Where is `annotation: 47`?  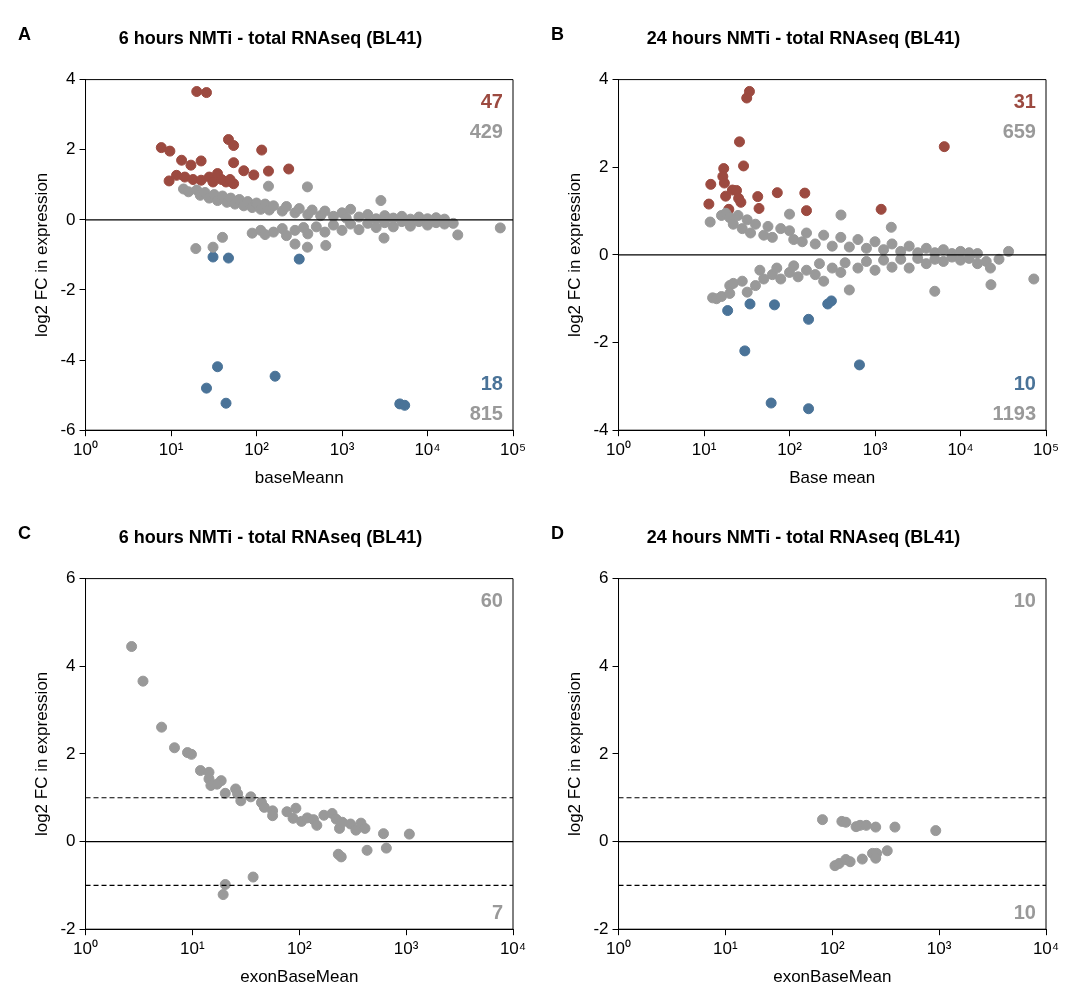
annotation: 47 is located at coordinates (491, 100).